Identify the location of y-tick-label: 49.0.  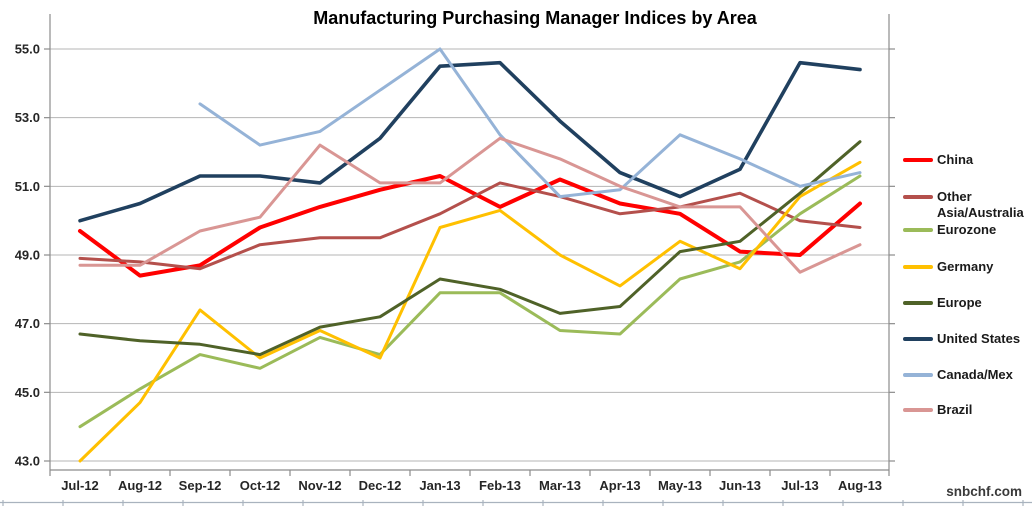
(27, 255).